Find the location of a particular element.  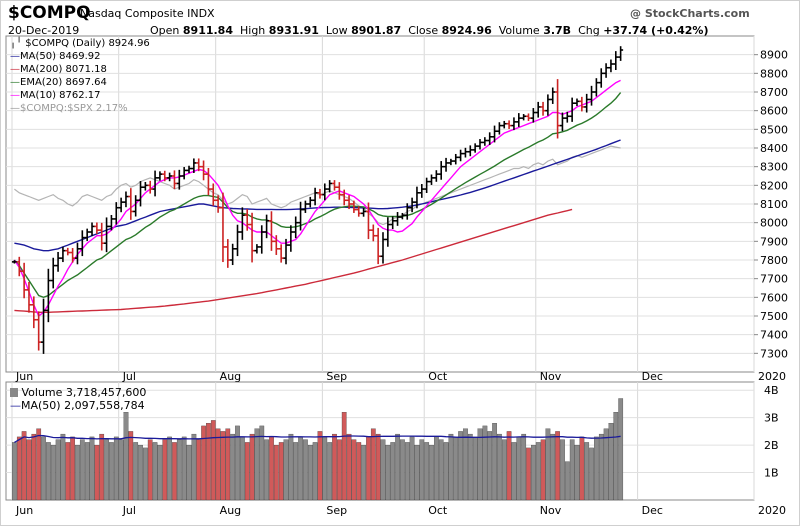

price-tick-label: 7500 is located at coordinates (774, 316).